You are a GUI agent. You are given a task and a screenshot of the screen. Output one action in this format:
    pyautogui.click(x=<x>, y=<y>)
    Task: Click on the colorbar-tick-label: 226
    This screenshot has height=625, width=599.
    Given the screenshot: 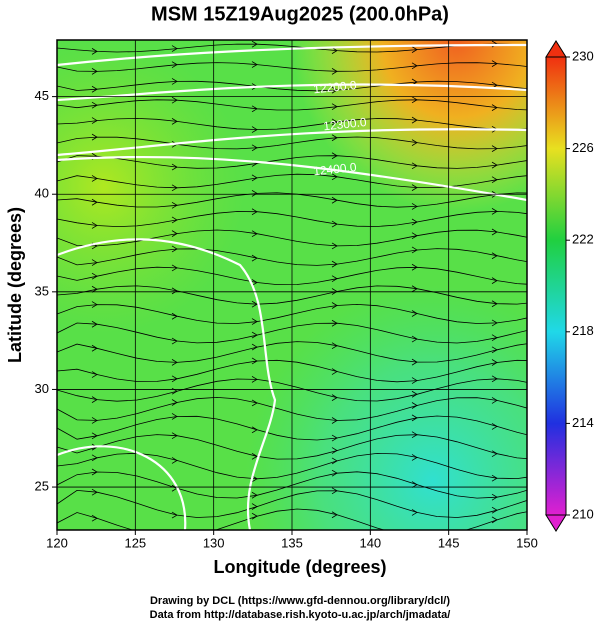 What is the action you would take?
    pyautogui.click(x=583, y=147)
    